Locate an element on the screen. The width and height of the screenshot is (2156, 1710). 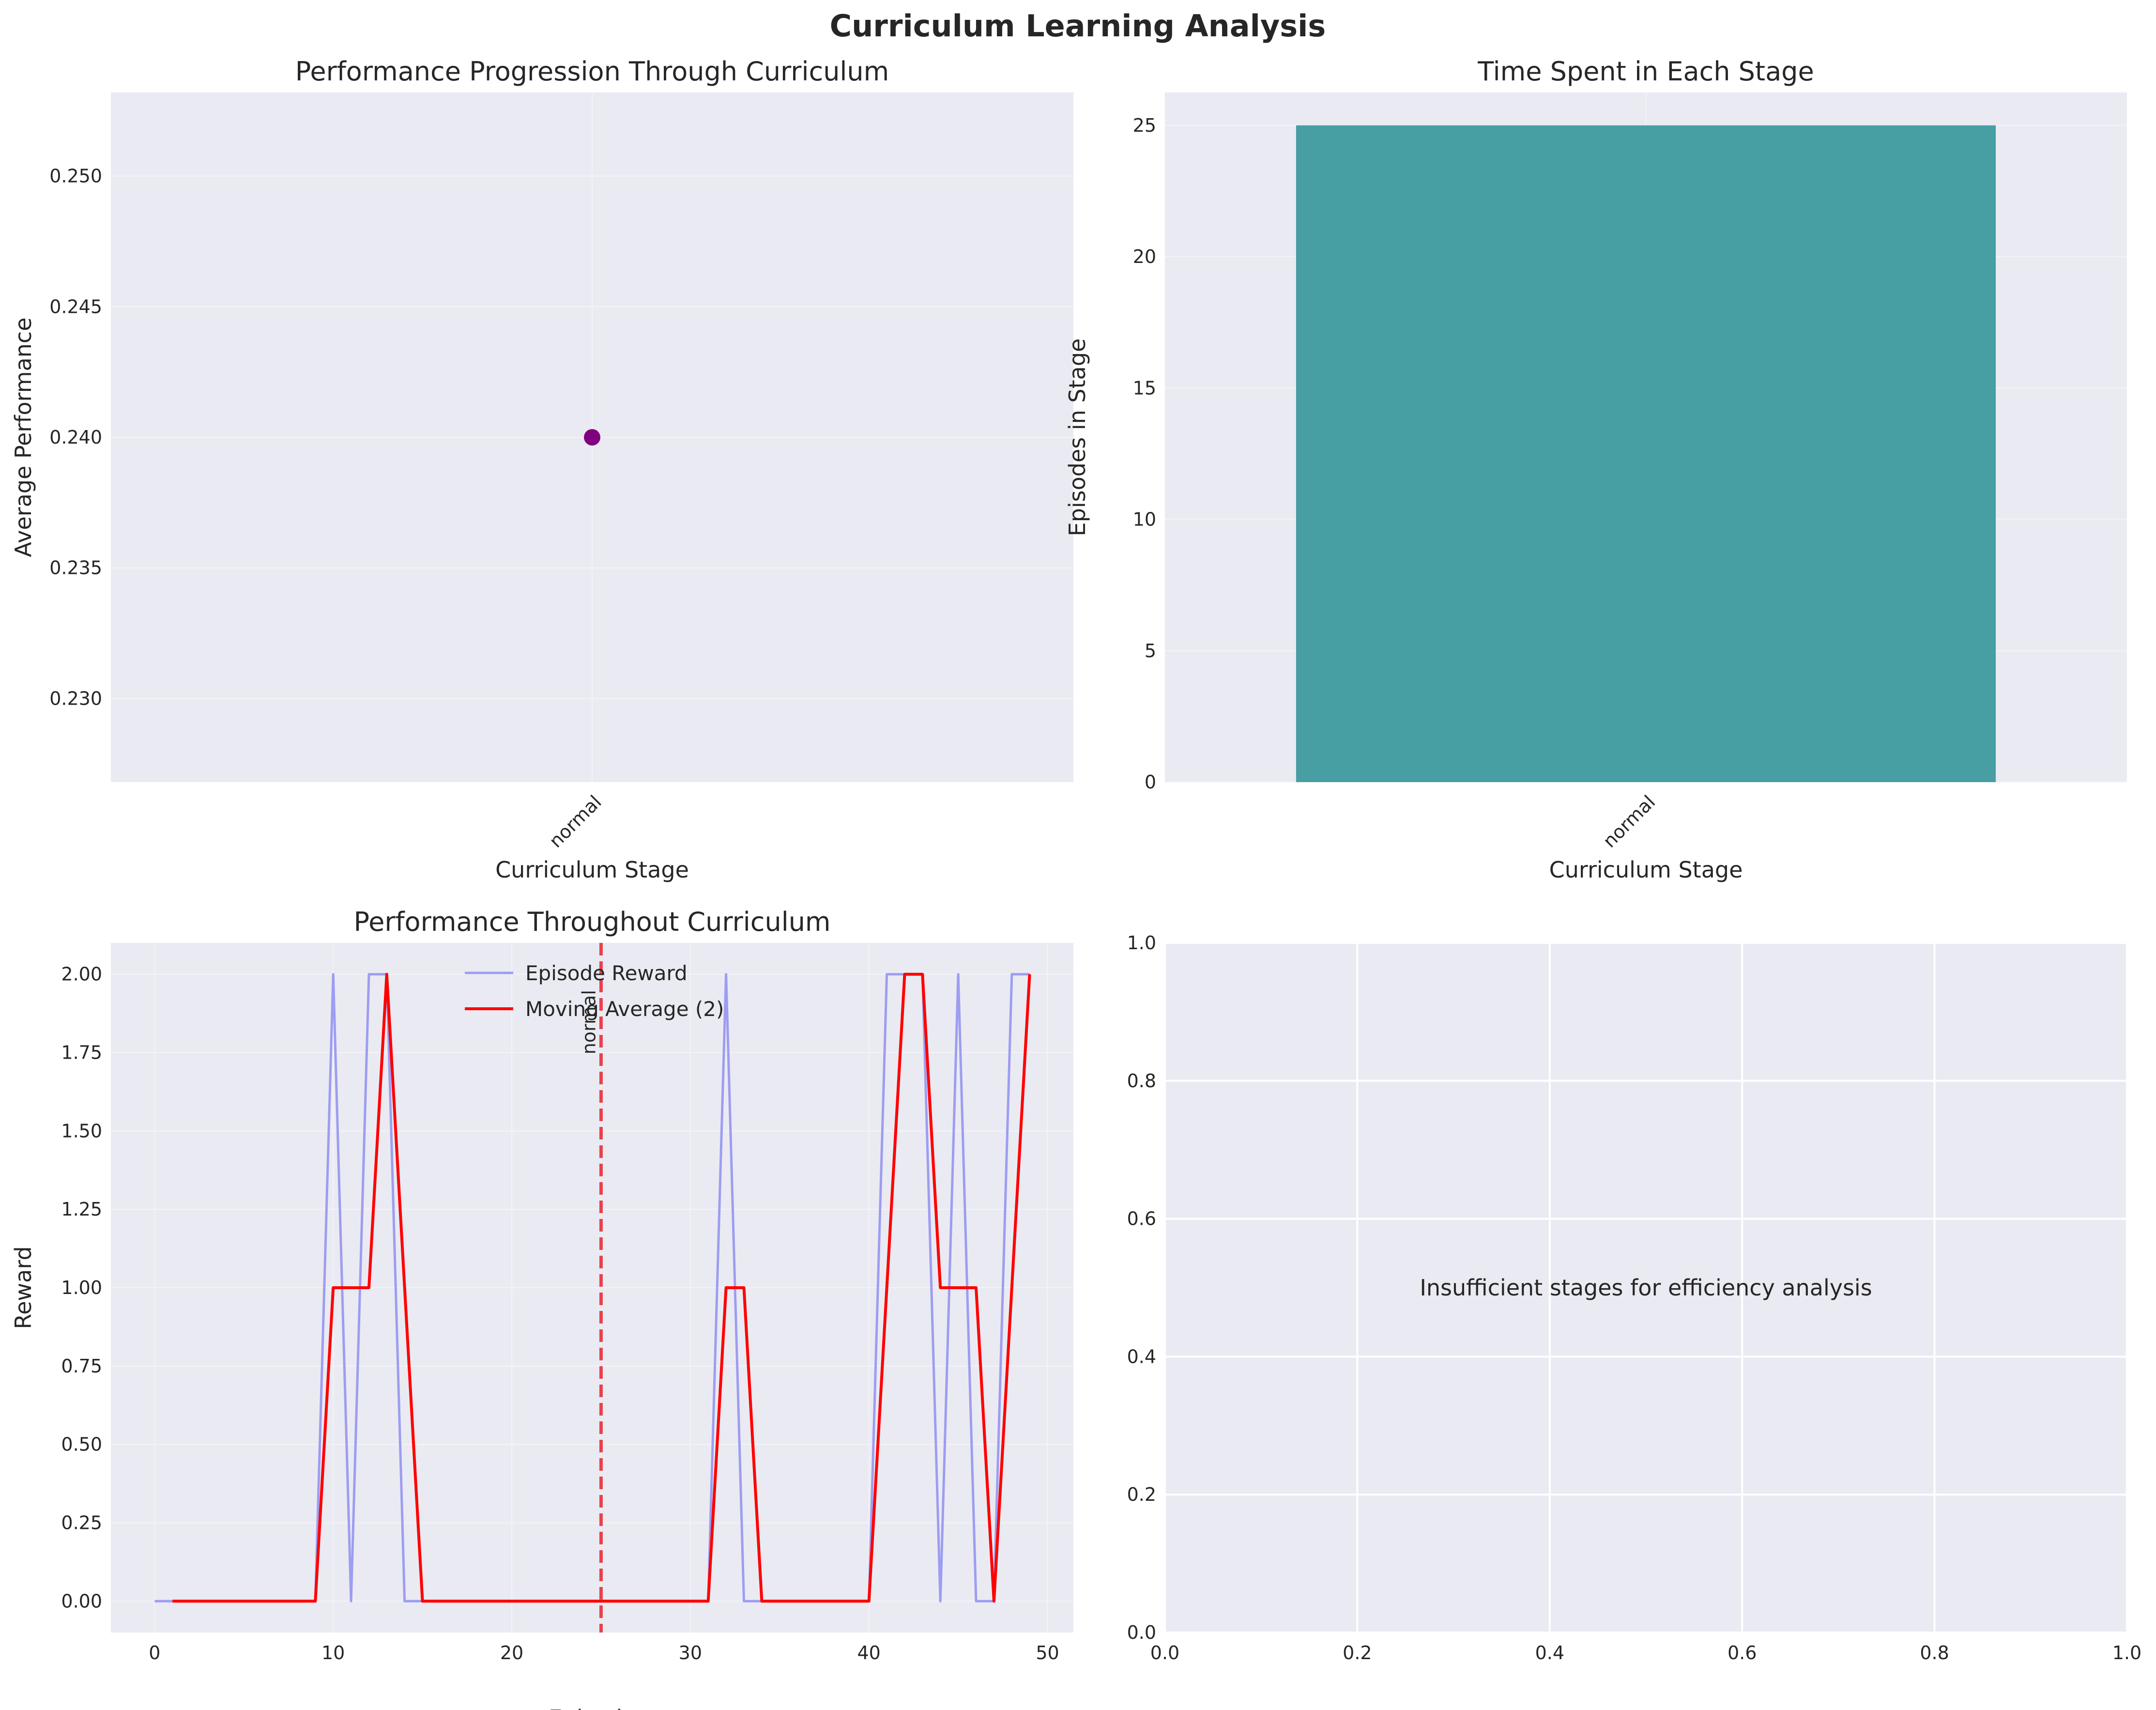
bar-normal is located at coordinates (1646, 453).